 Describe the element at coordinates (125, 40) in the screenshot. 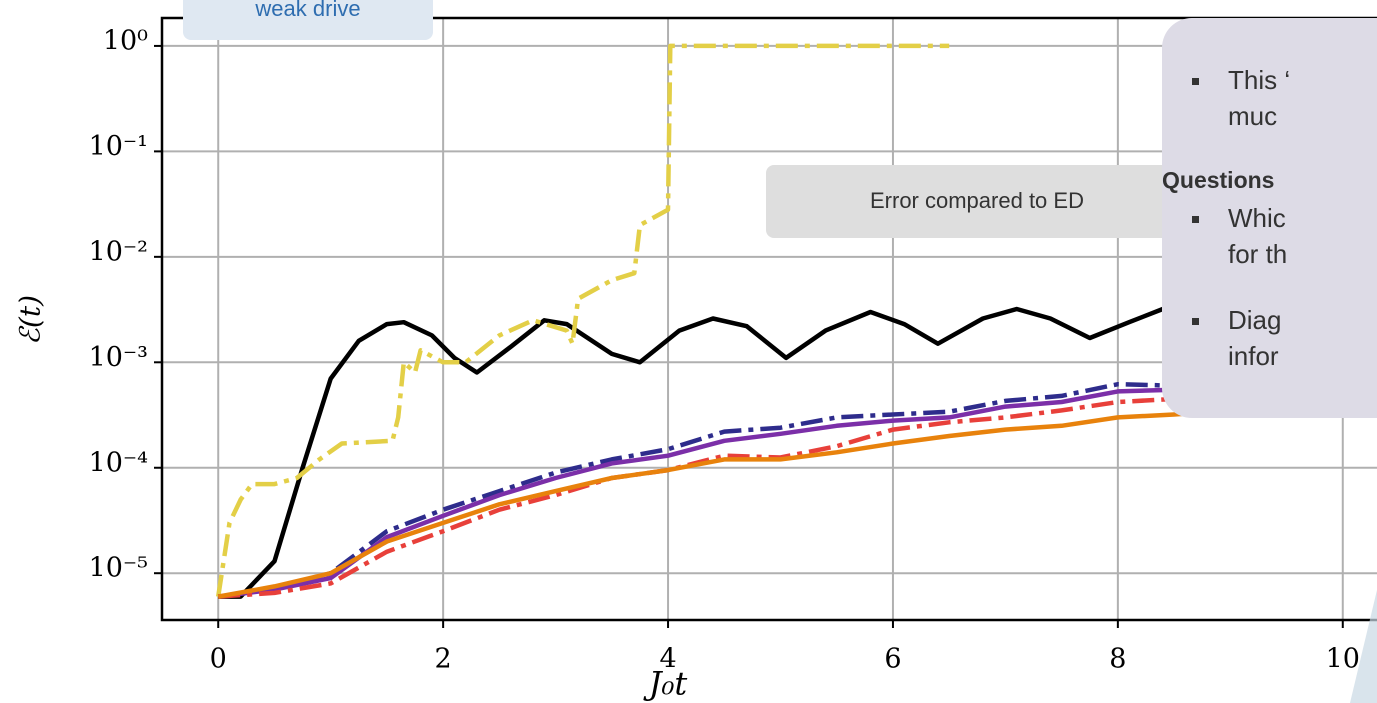

I see `y-tick-label: 10⁰` at that location.